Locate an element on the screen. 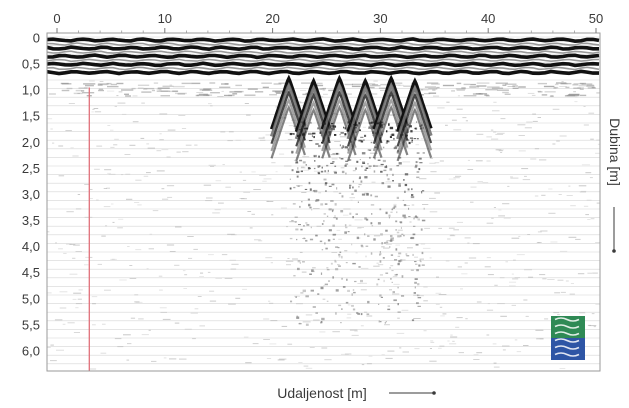 This screenshot has height=408, width=629. surface-stripe is located at coordinates (323, 44).